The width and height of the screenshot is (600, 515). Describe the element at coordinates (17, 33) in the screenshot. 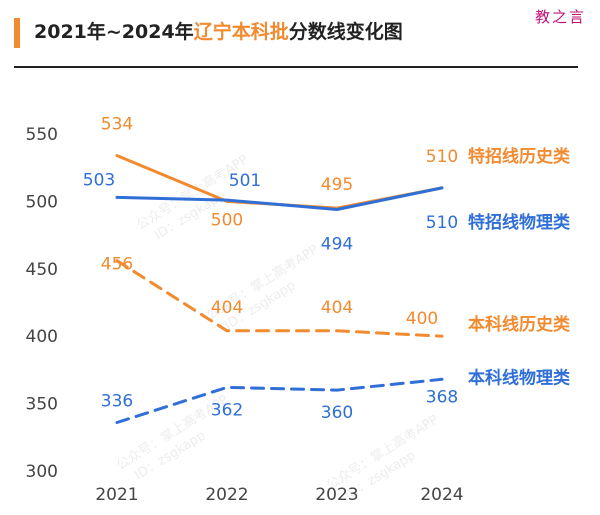

I see `title-accent-bar` at that location.